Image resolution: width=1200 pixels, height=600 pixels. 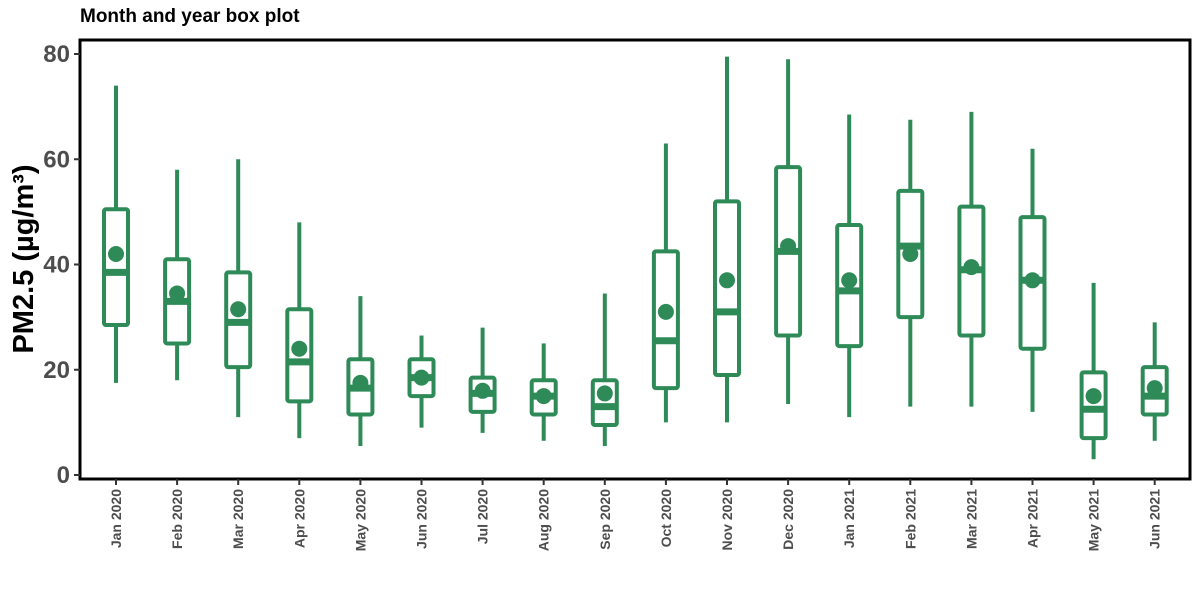 I want to click on box-jan-2020, so click(x=116, y=234).